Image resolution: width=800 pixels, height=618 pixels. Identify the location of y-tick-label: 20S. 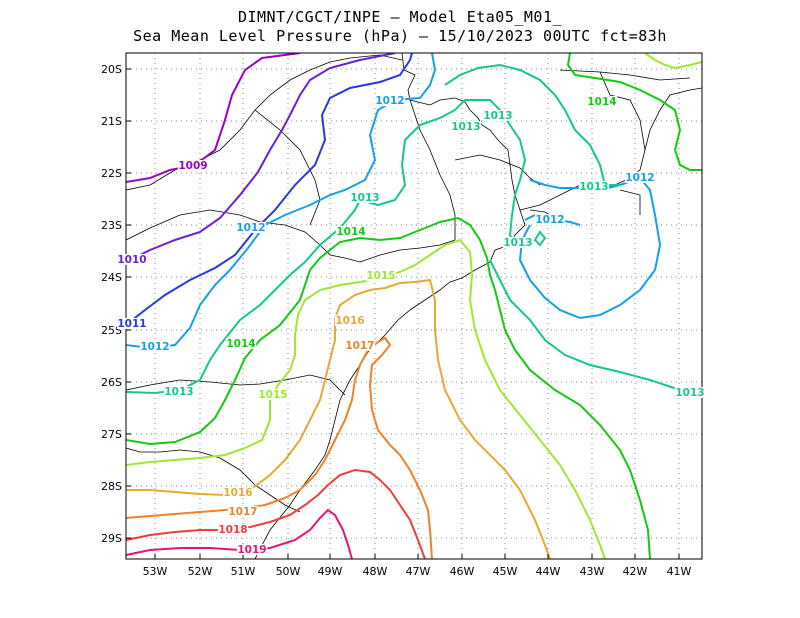
(111, 69).